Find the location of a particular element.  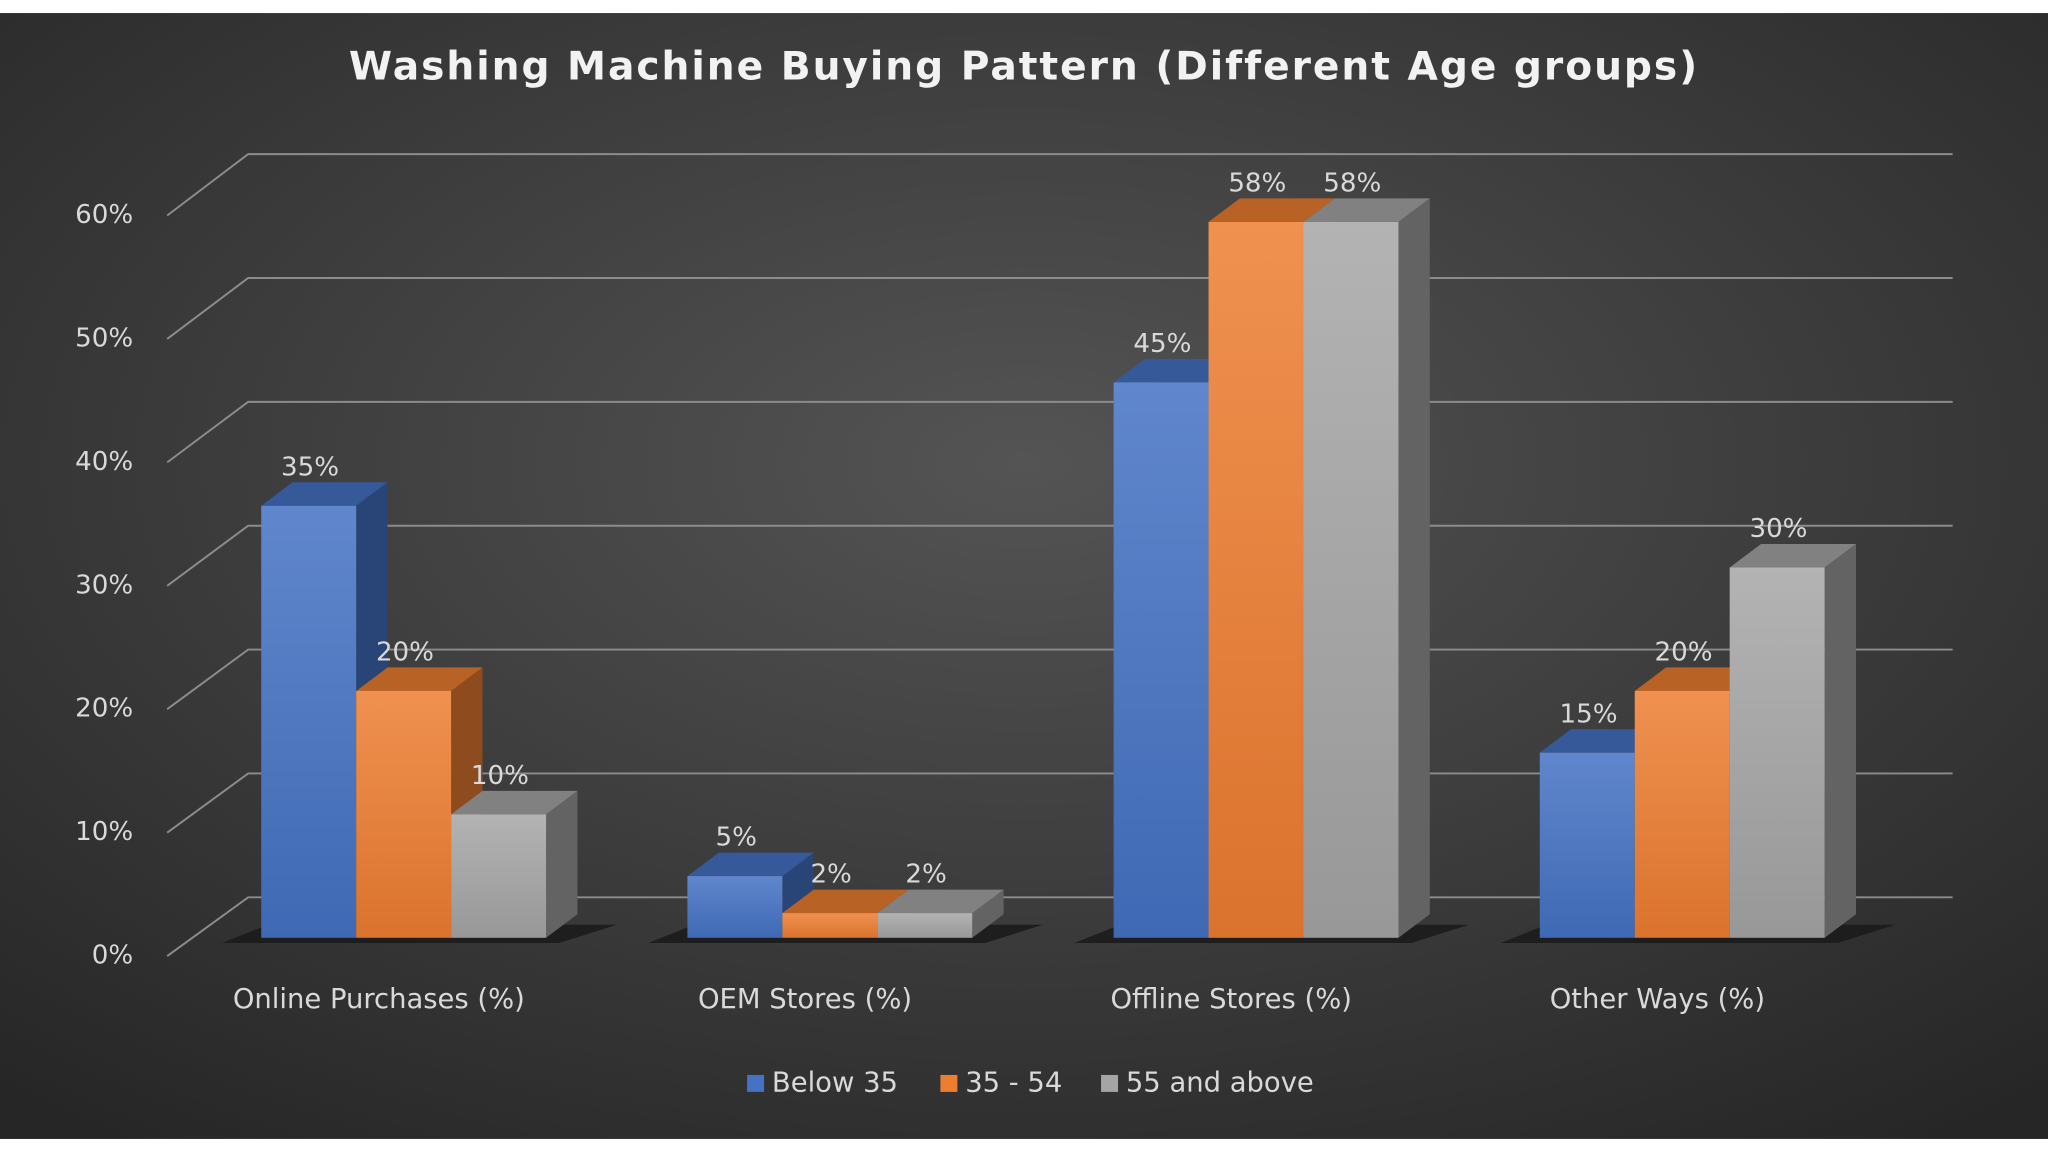

data-label: 30% is located at coordinates (1778, 529).